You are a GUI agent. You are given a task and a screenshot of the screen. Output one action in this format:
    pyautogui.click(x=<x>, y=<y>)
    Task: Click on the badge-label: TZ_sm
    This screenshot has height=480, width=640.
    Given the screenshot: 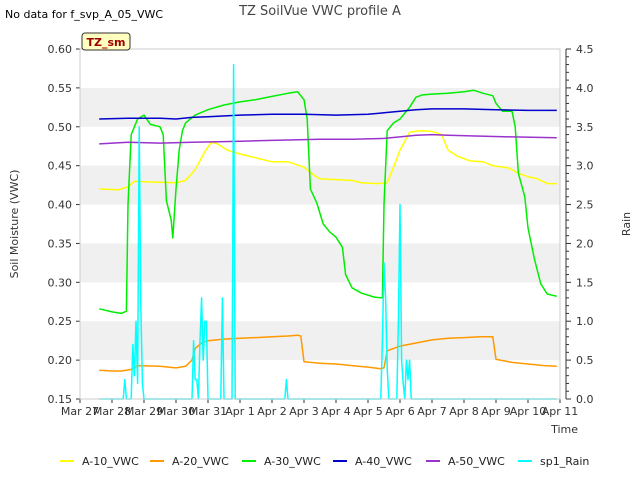 What is the action you would take?
    pyautogui.click(x=106, y=42)
    